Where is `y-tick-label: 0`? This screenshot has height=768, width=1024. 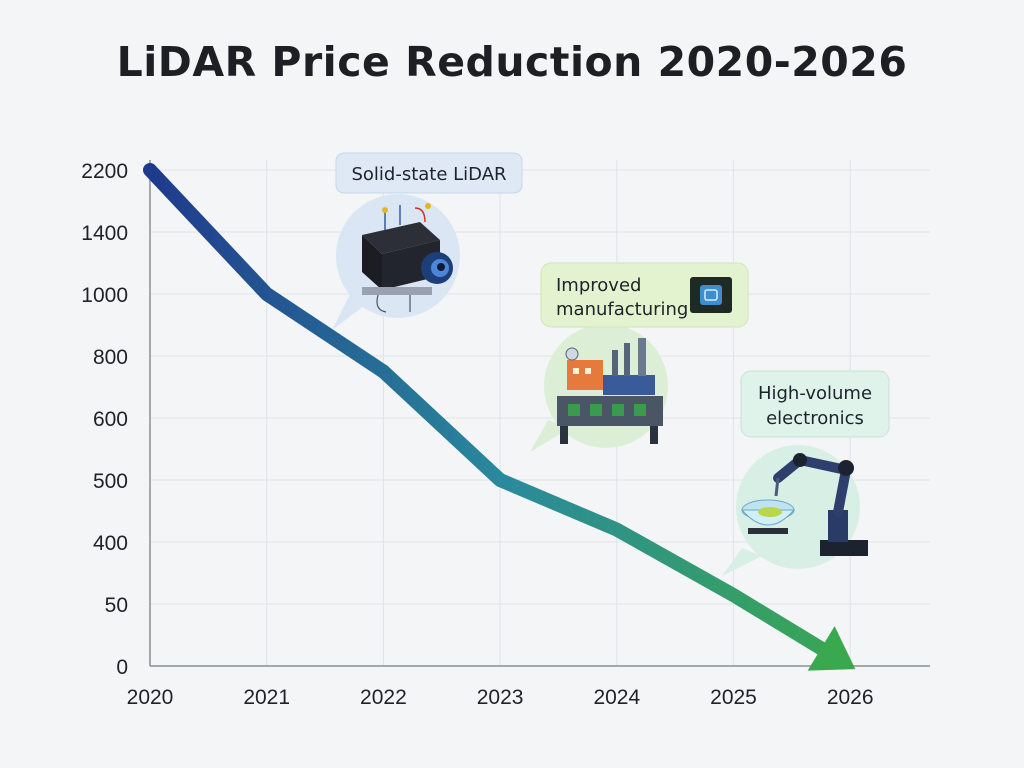 y-tick-label: 0 is located at coordinates (122, 667).